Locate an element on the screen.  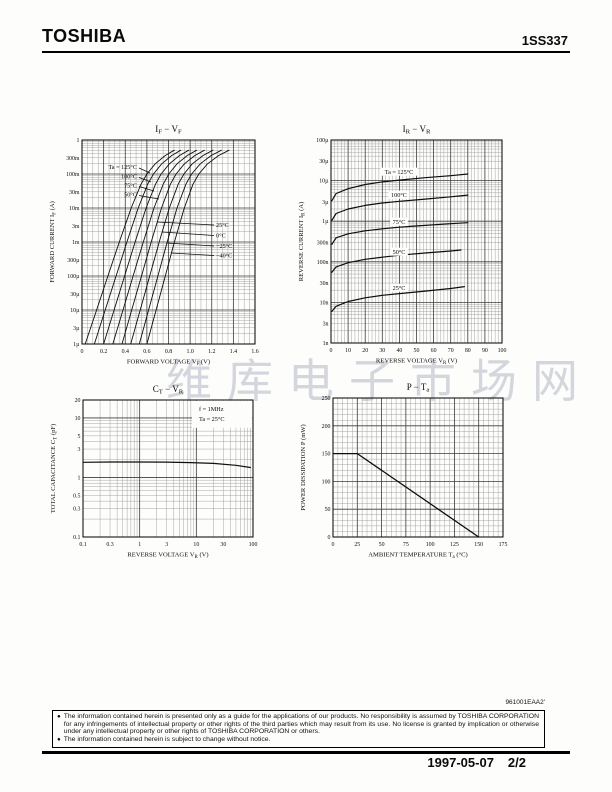
svg-text: 1.2 is located at coordinates (211, 352).